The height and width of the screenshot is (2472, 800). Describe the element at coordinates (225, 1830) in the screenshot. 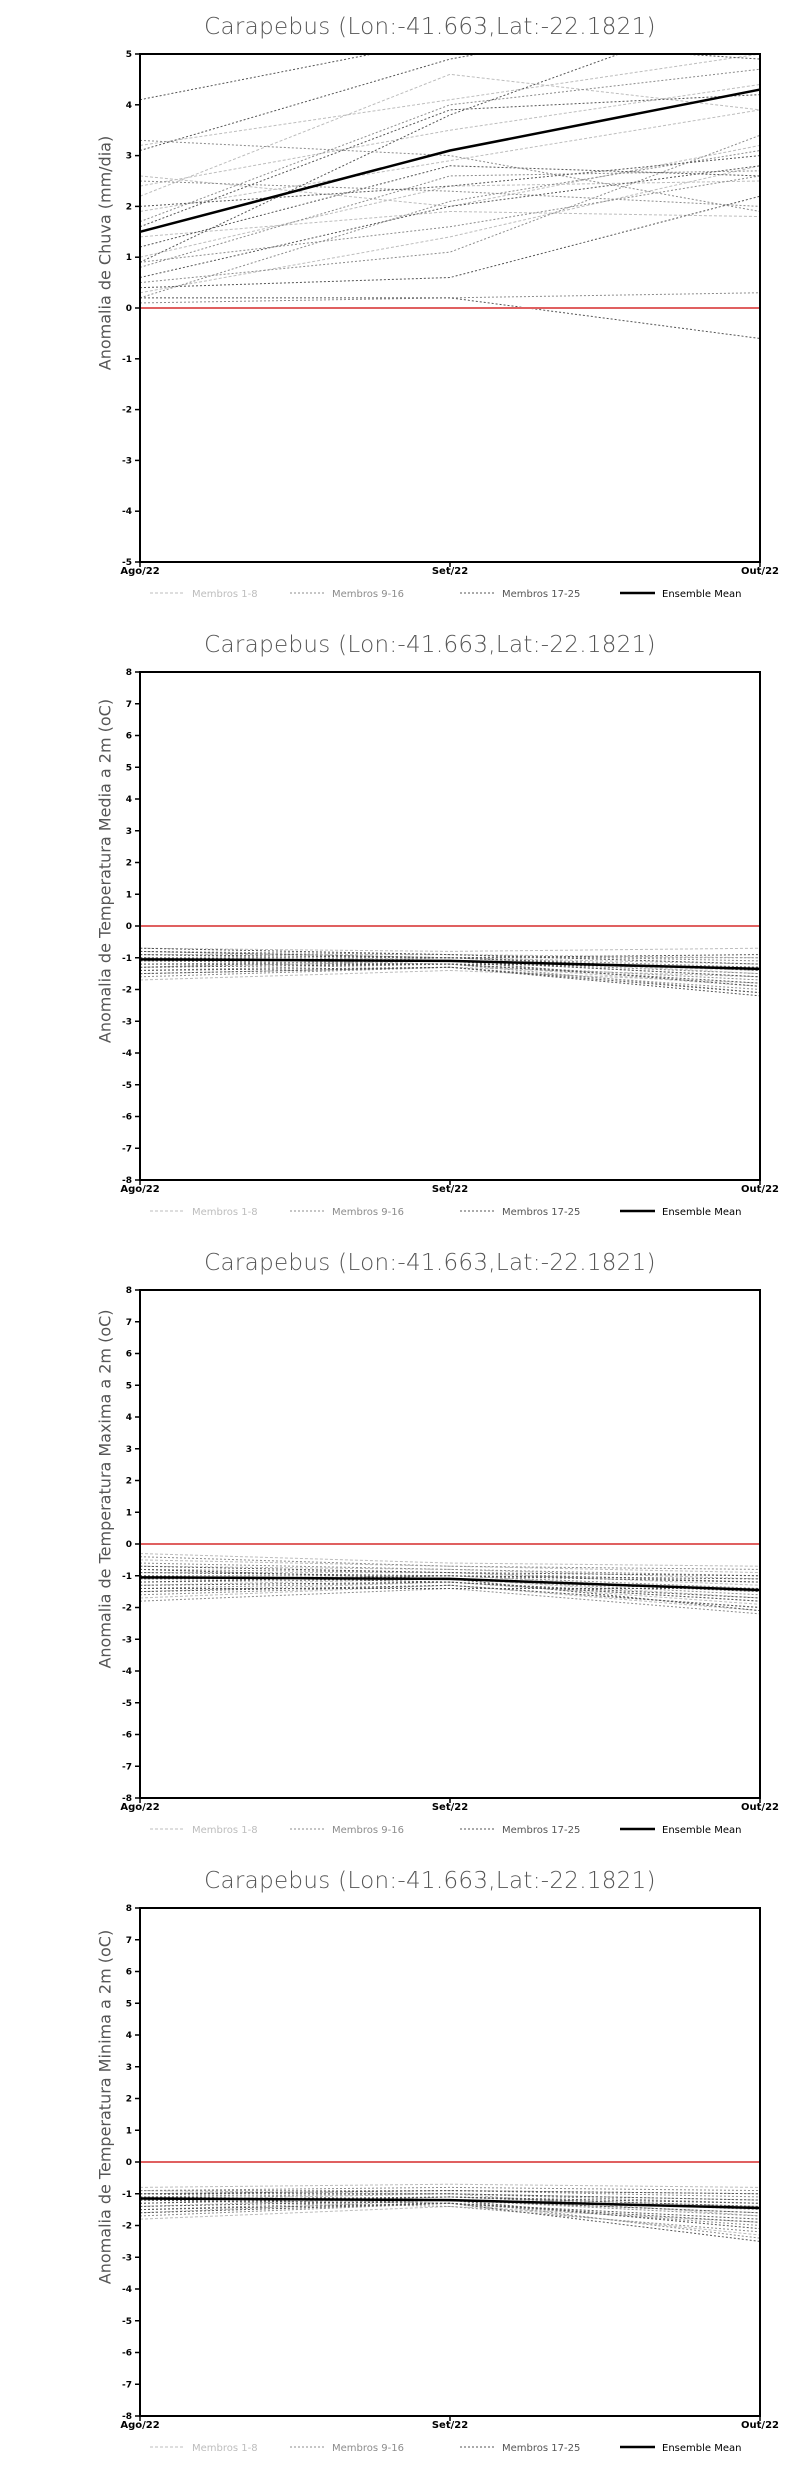

I see `legend-label: Membros 1-8` at that location.